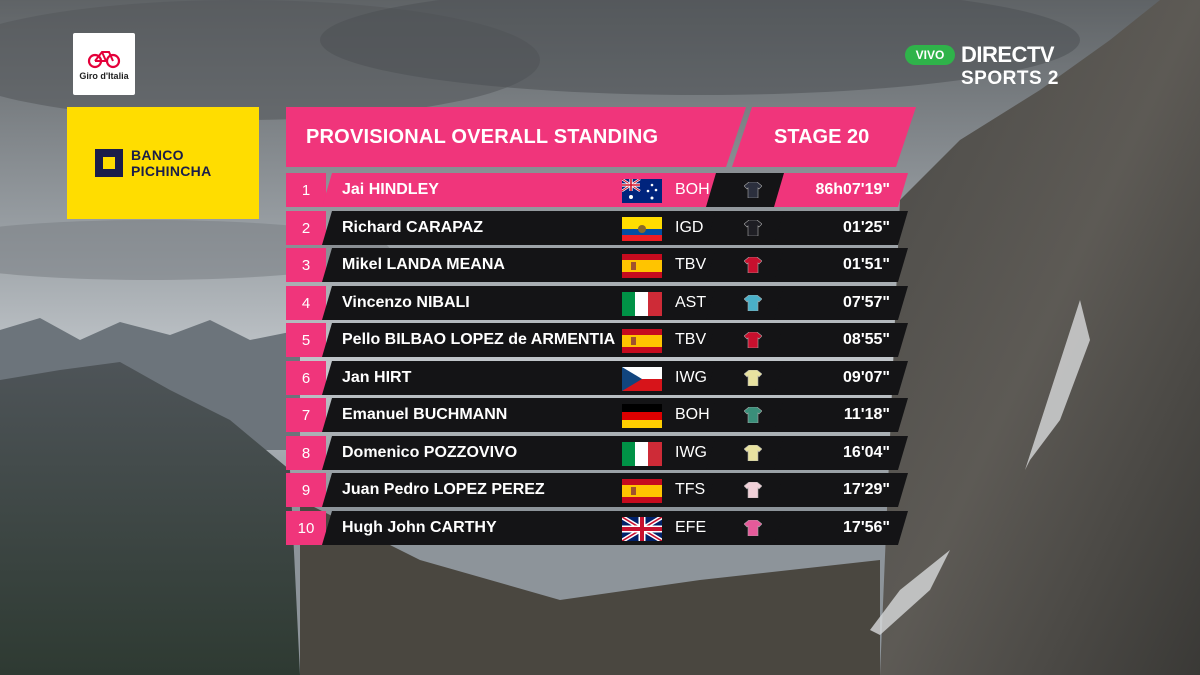 Image resolution: width=1200 pixels, height=675 pixels. I want to click on table-row: 4 Vincenzo NIBALI AST 07'57", so click(597, 303).